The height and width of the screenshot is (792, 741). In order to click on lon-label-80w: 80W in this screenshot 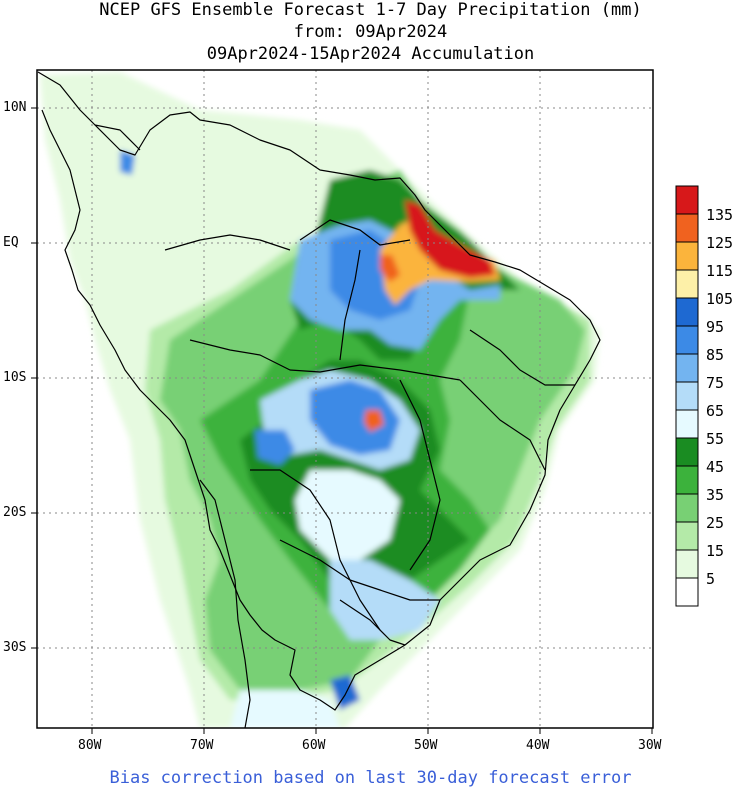, I will do `click(90, 745)`.